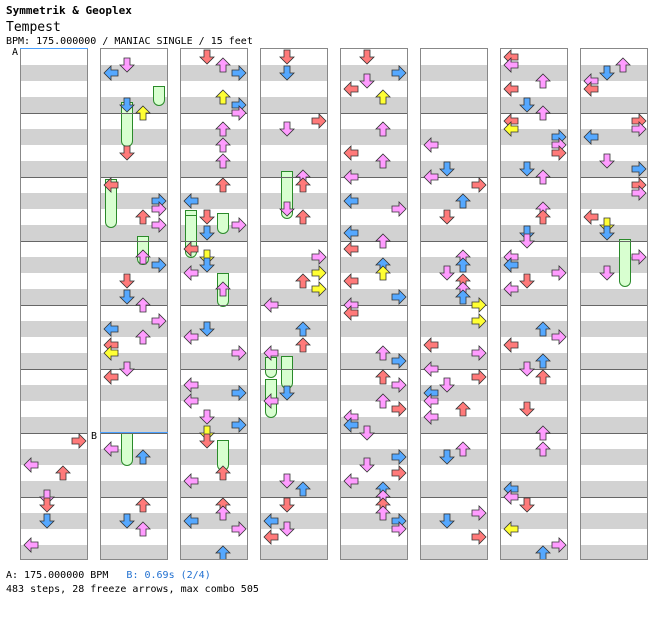  Describe the element at coordinates (69, 10) in the screenshot. I see `song-artist: Symmetrik & Geoplex` at that location.